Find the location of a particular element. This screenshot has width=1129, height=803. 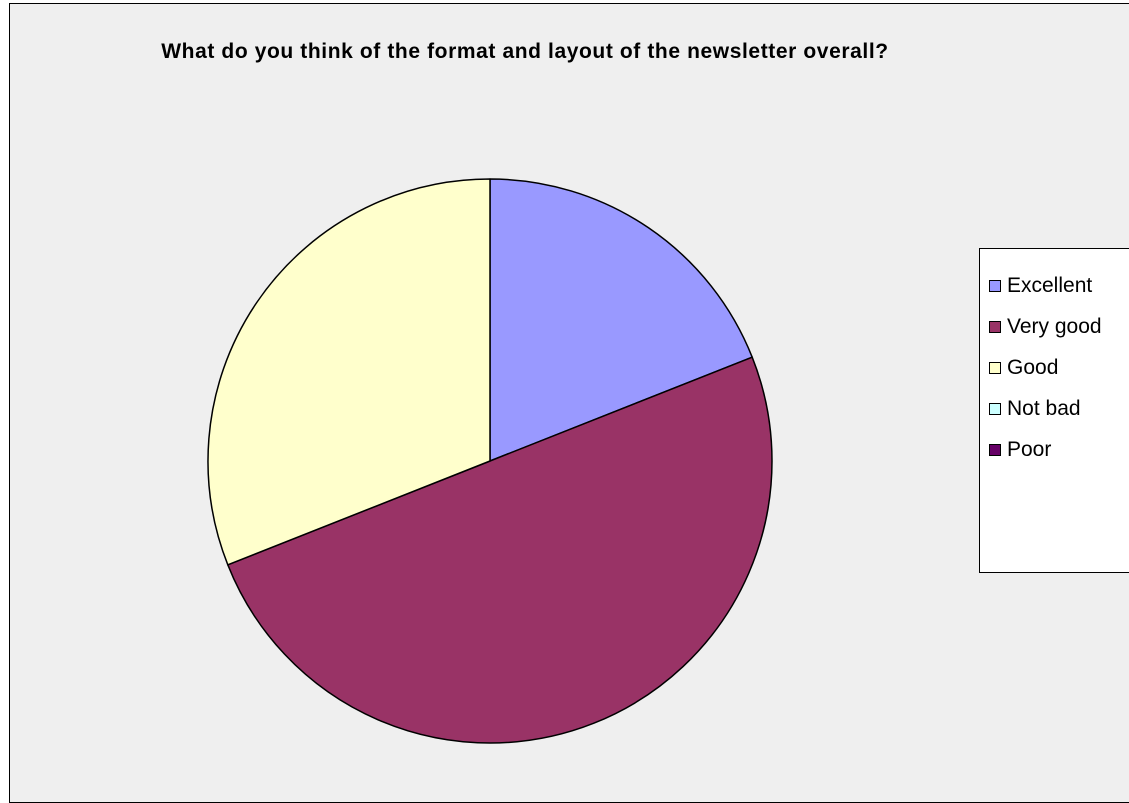

legend-swatch-very-good is located at coordinates (995, 327).